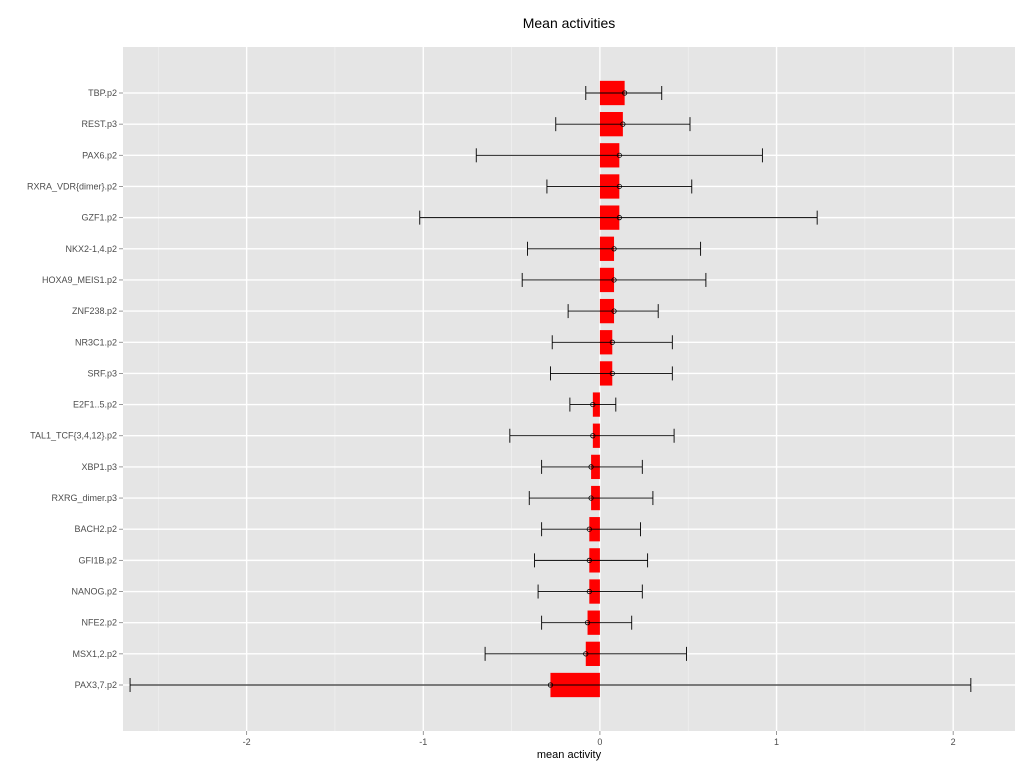  What do you see at coordinates (99, 623) in the screenshot?
I see `y-tick-label: NFE2.p2` at bounding box center [99, 623].